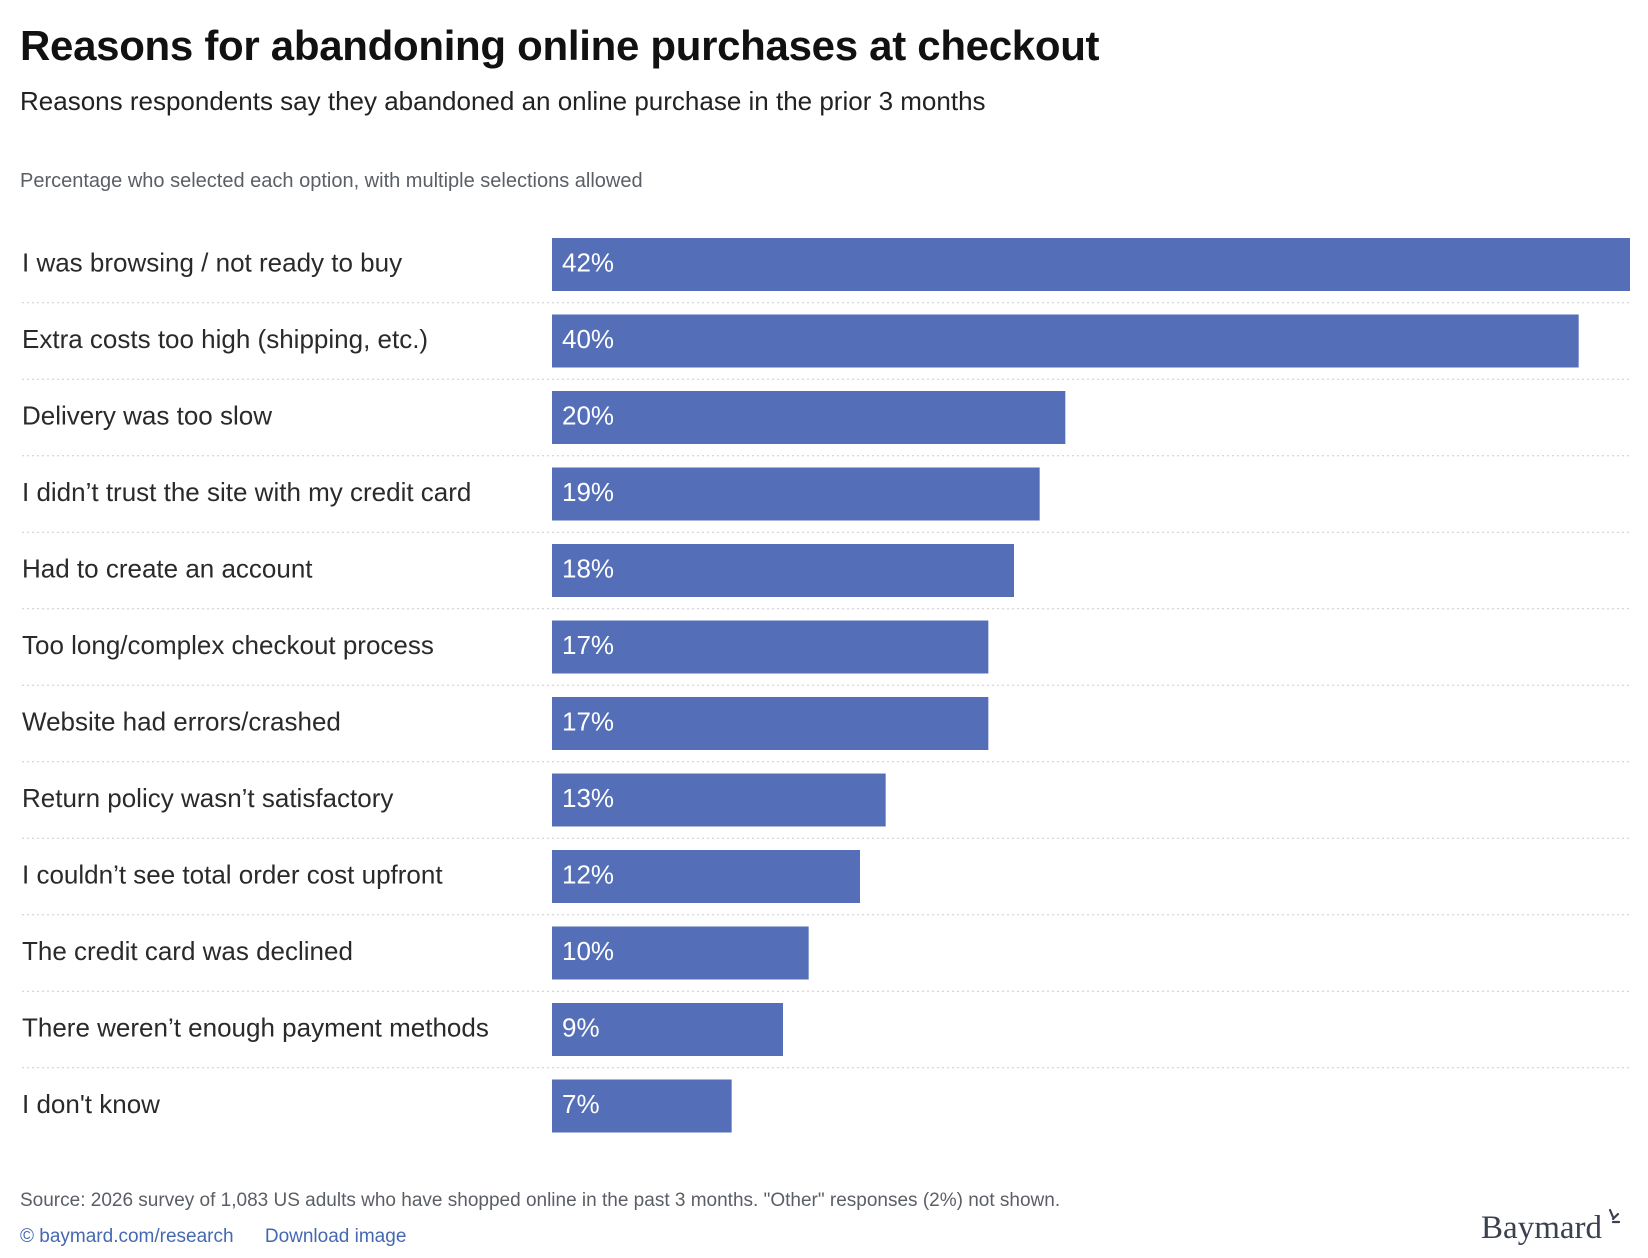 The width and height of the screenshot is (1648, 1258). What do you see at coordinates (1614, 1216) in the screenshot?
I see `logo-mark-icon` at bounding box center [1614, 1216].